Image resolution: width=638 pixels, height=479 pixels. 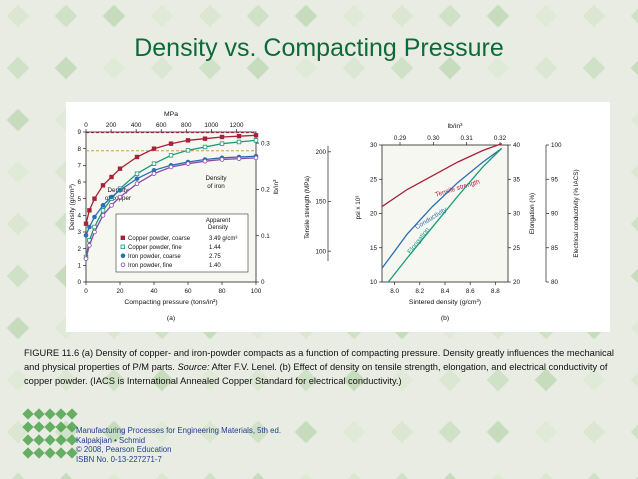 What do you see at coordinates (445, 302) in the screenshot?
I see `chart-b-x-axis-label: Sintered density (g/cm³)` at bounding box center [445, 302].